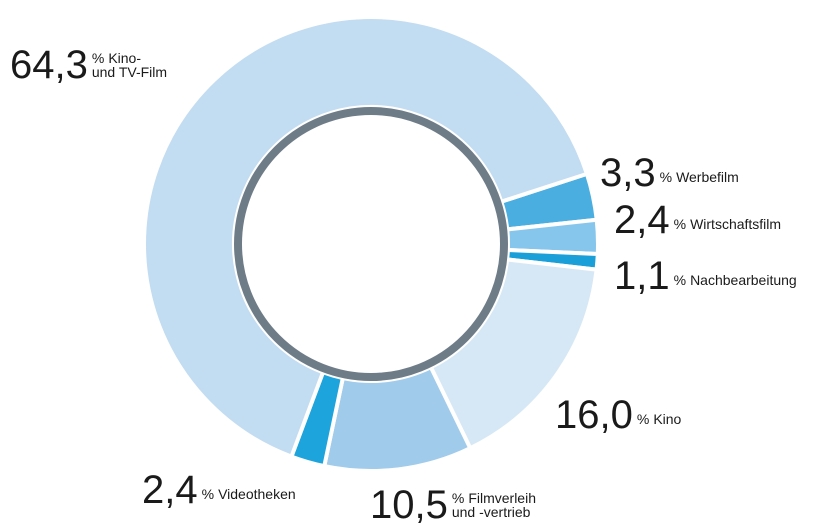 This screenshot has width=813, height=523. Describe the element at coordinates (257, 494) in the screenshot. I see `category-label: Videotheken` at that location.